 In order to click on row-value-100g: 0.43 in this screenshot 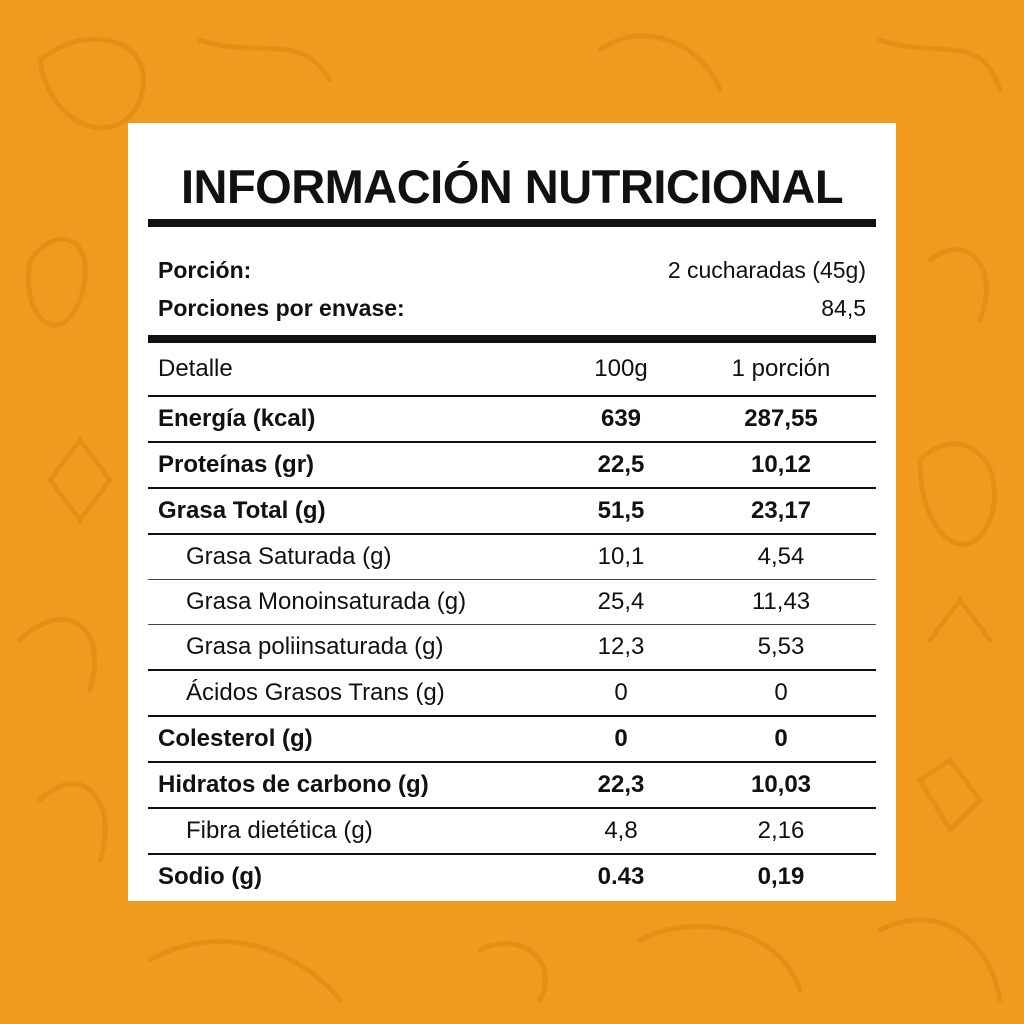, I will do `click(621, 876)`.